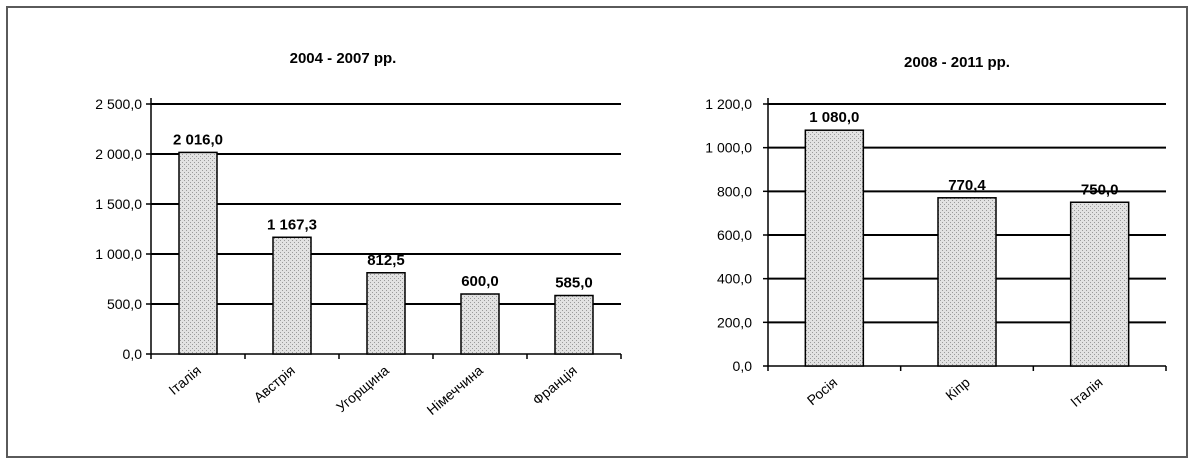 The width and height of the screenshot is (1196, 464). What do you see at coordinates (118, 229) in the screenshot?
I see `chart-1-y-tick-labels: 0,0 500,0 1 000,0 1 500,0 2 000,0 2 500,0` at bounding box center [118, 229].